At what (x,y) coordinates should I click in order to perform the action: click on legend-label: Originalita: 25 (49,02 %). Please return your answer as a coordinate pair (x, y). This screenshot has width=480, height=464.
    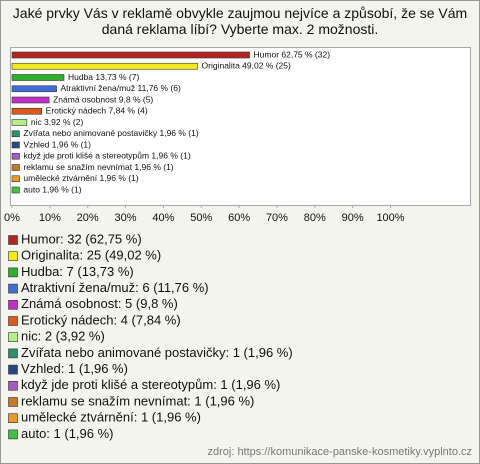
    Looking at the image, I should click on (91, 255).